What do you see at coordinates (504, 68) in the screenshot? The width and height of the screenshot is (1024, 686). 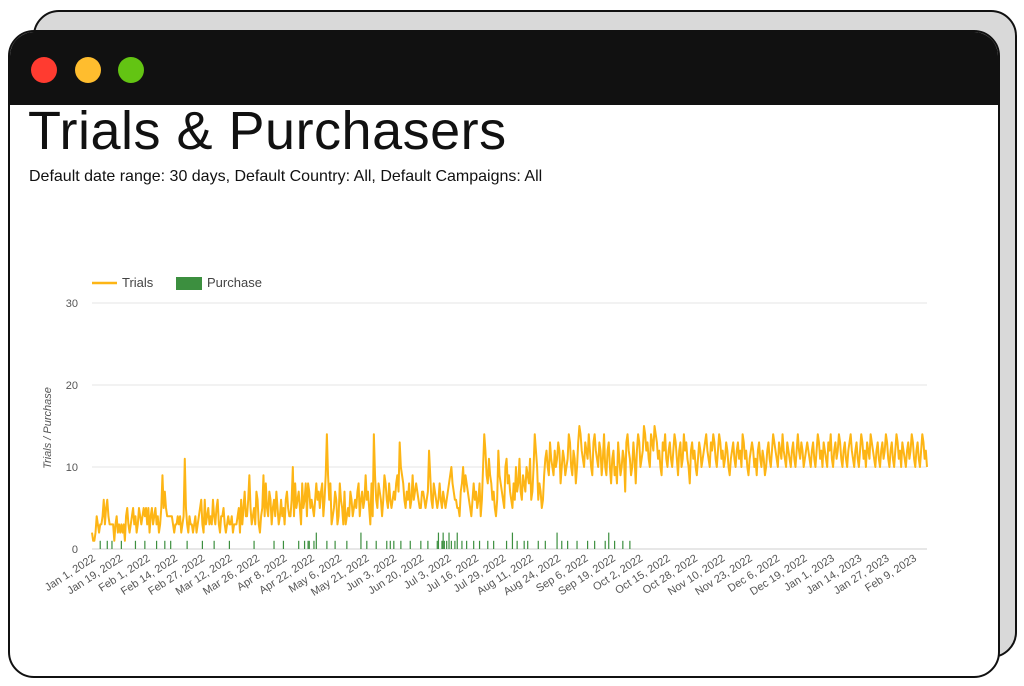 I see `window-titlebar` at bounding box center [504, 68].